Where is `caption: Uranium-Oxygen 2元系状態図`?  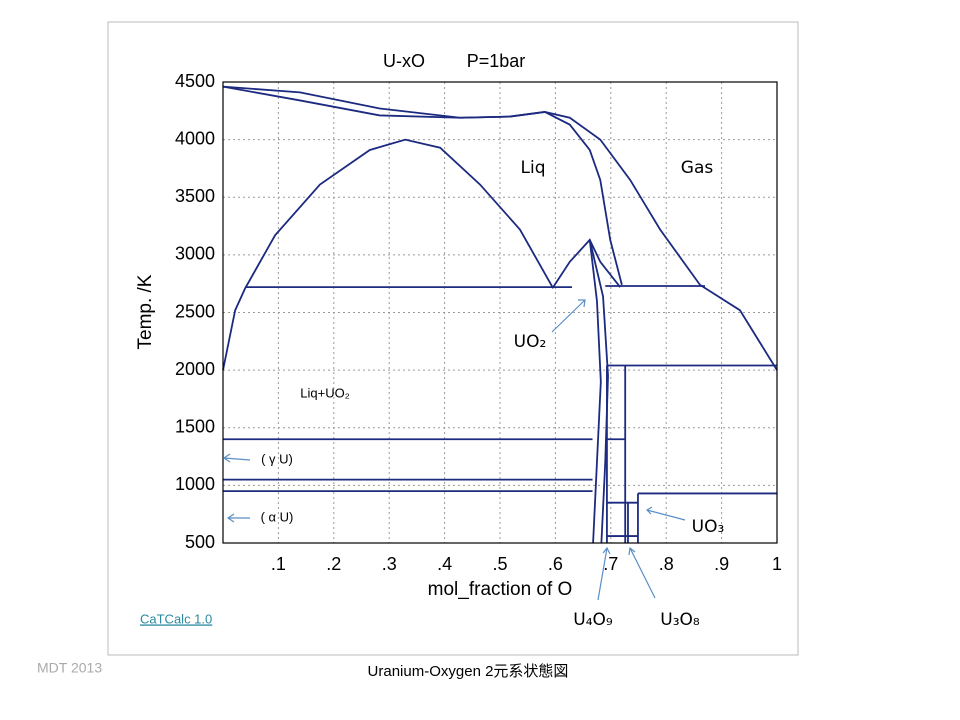 caption: Uranium-Oxygen 2元系状態図 is located at coordinates (468, 671).